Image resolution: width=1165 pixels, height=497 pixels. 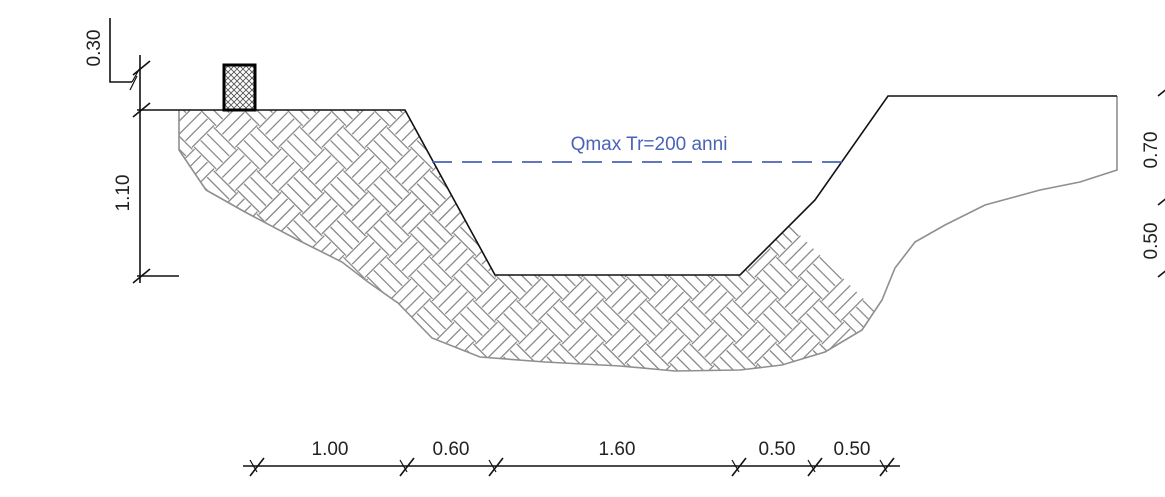 I want to click on left-vertical-dimension, so click(x=144, y=151).